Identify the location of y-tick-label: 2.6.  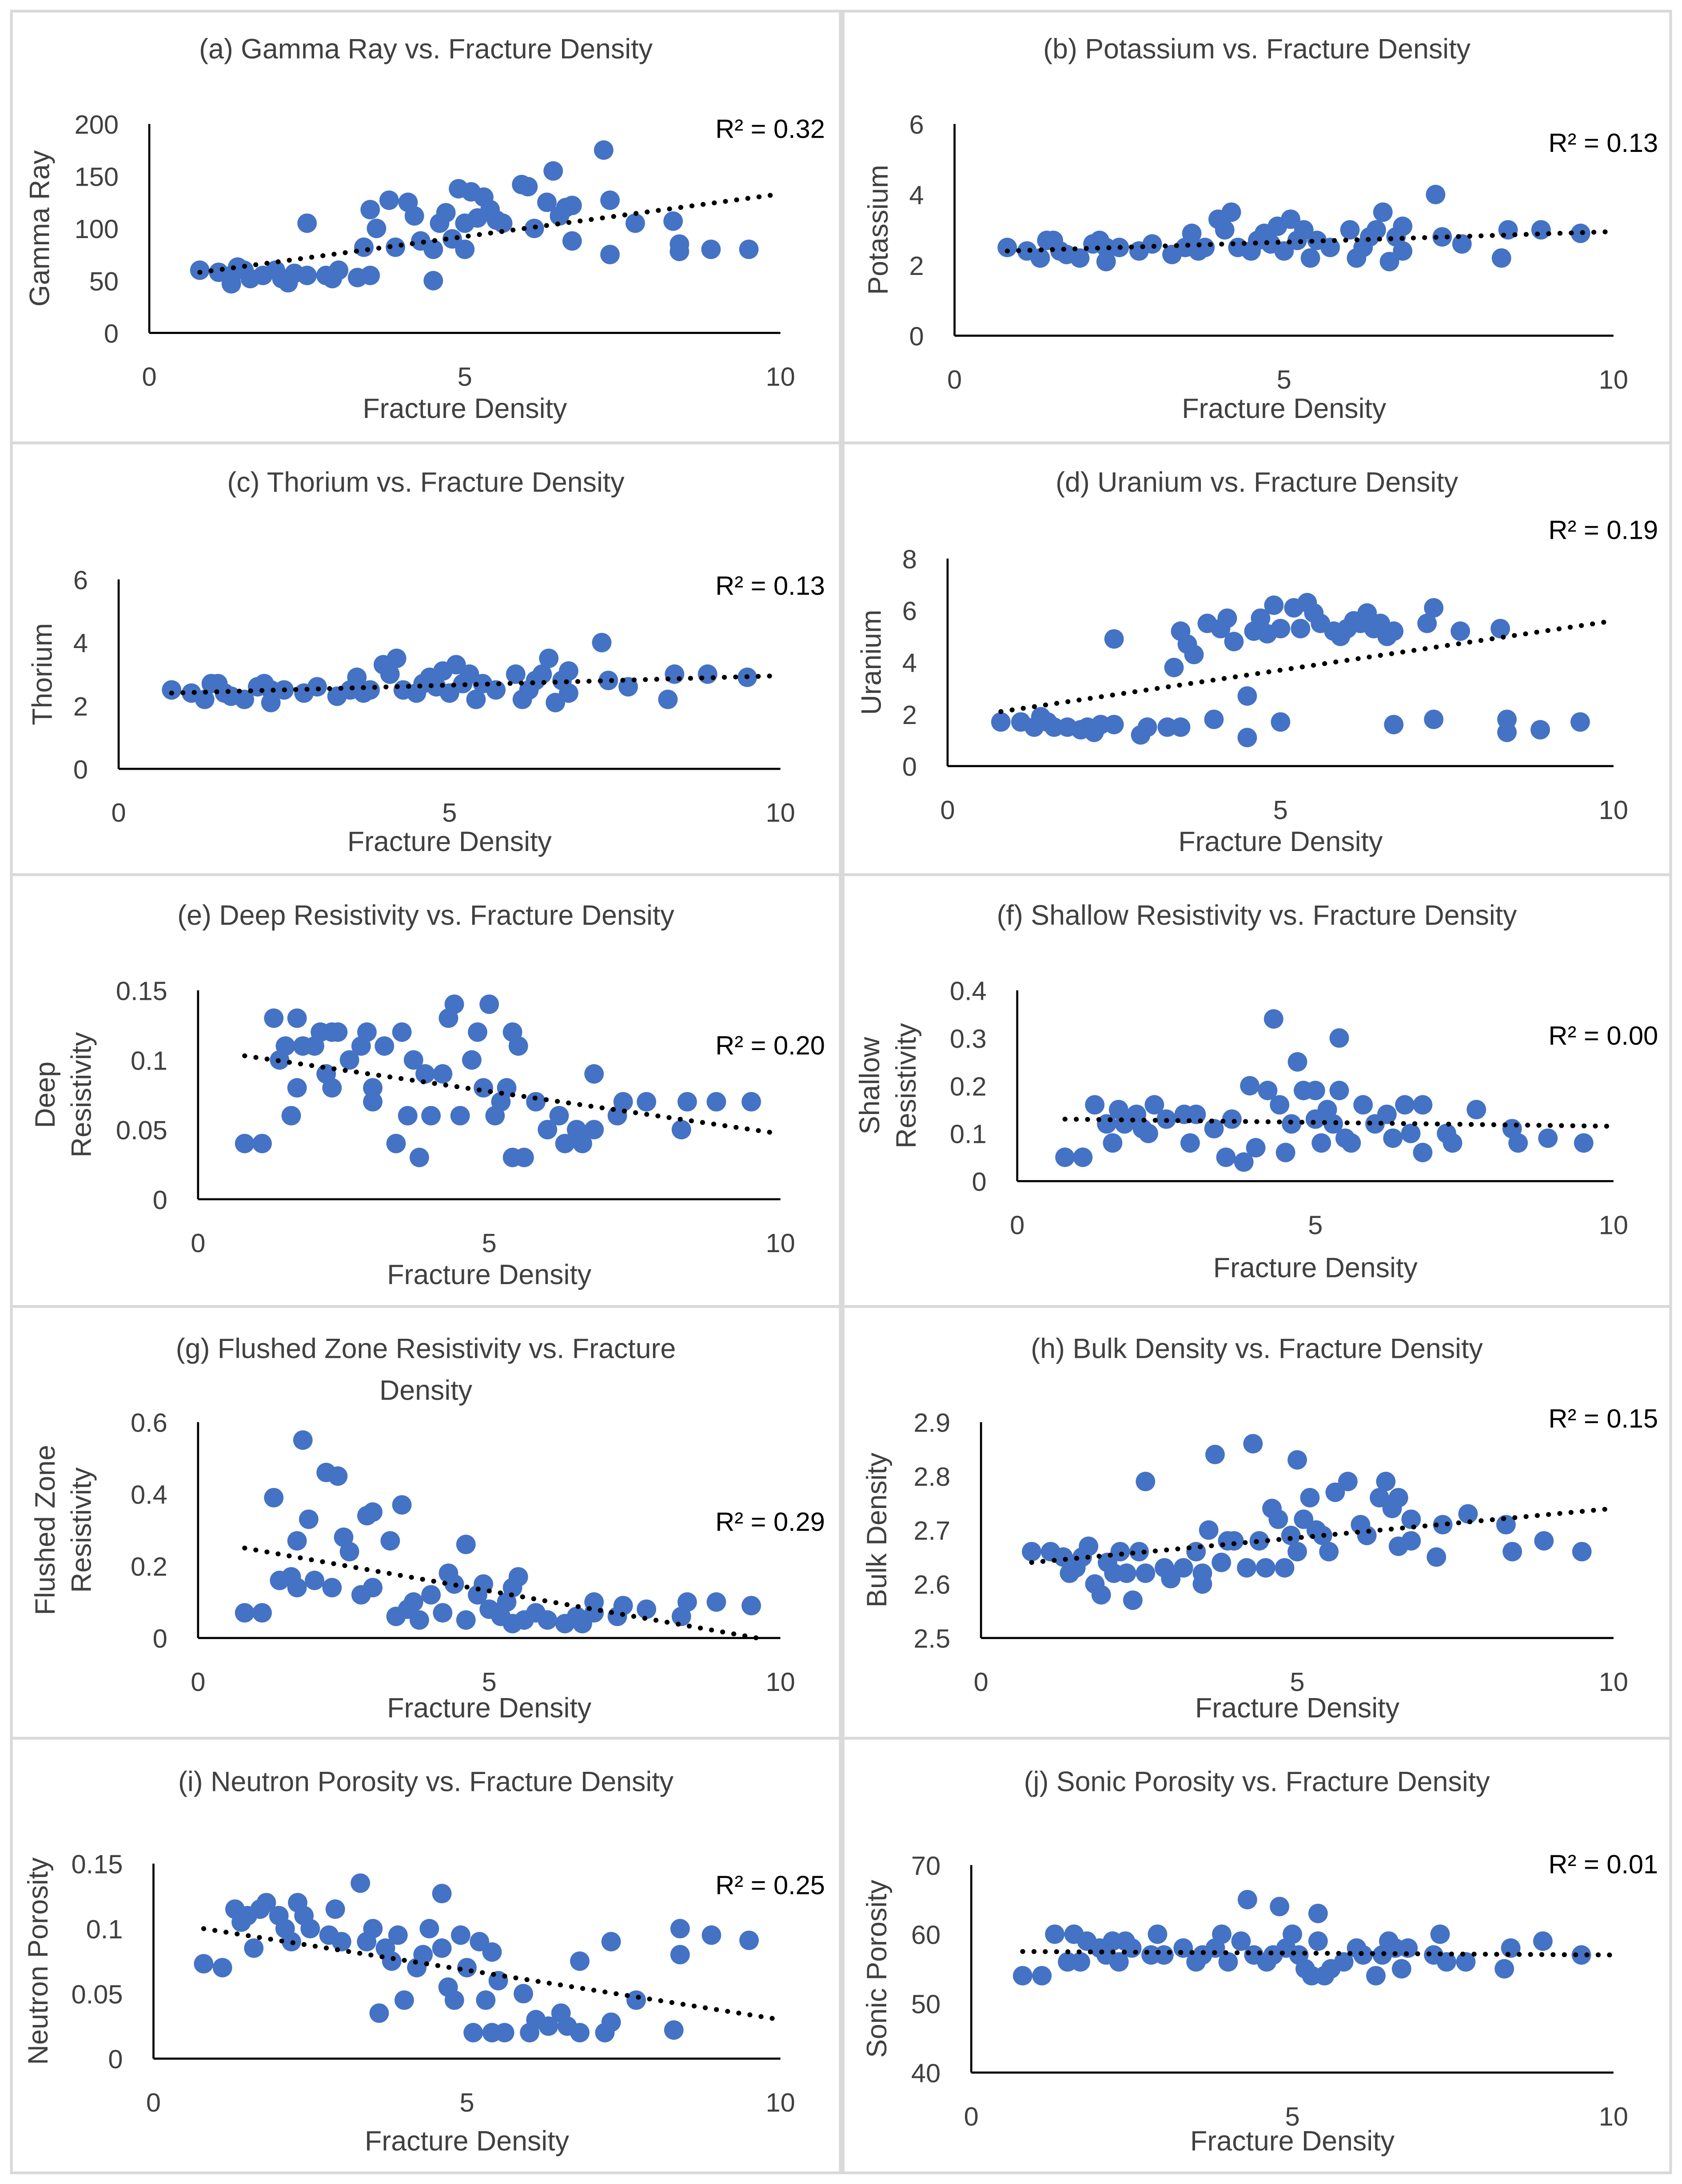
(931, 1584).